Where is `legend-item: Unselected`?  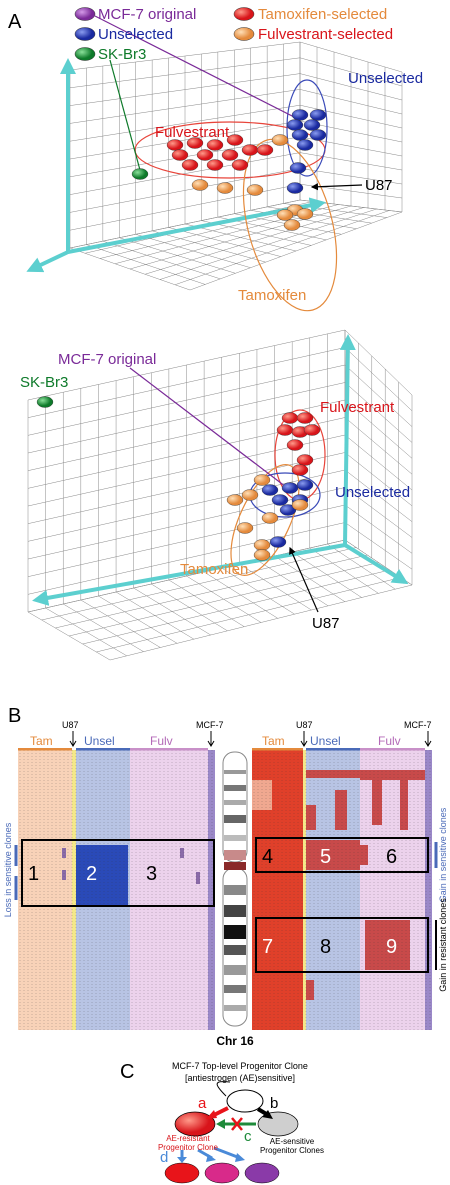
legend-item: Unselected is located at coordinates (135, 34).